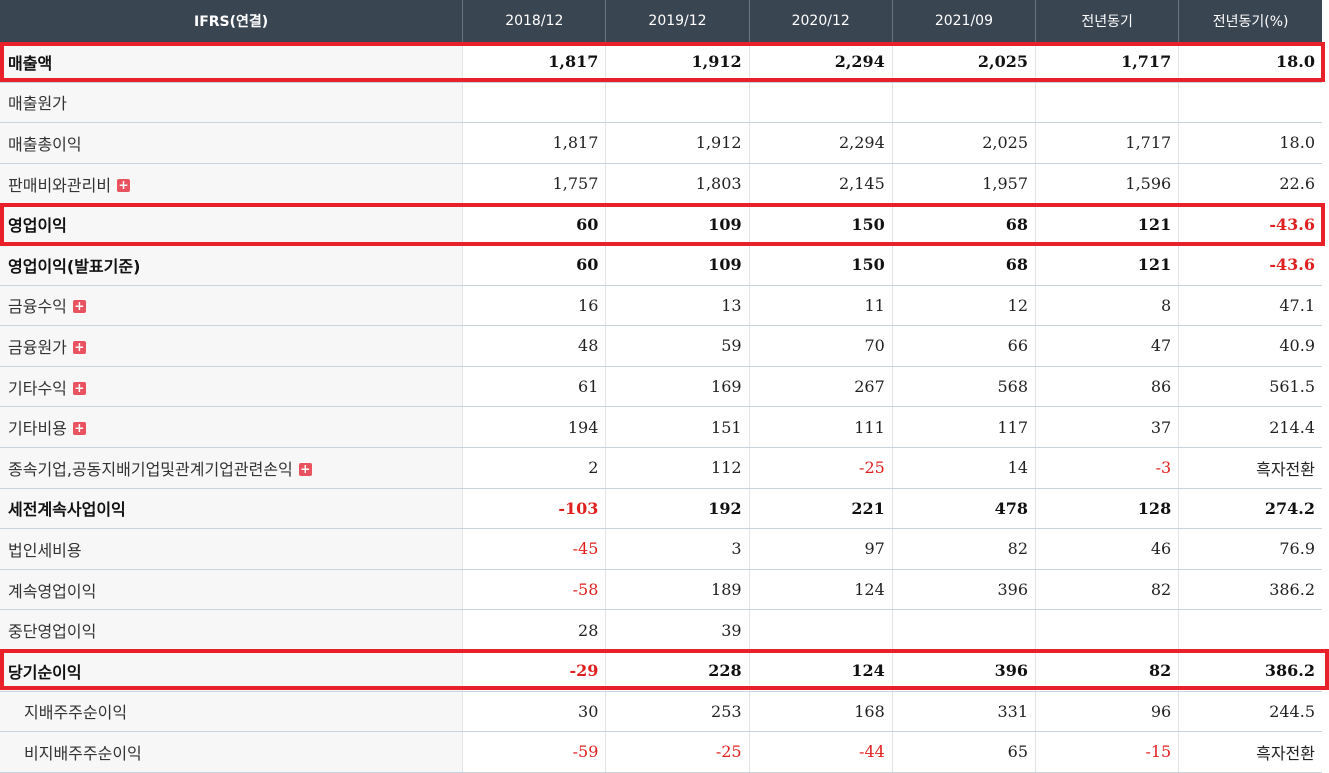  What do you see at coordinates (83, 753) in the screenshot?
I see `row-label: 비지배주주순이익` at bounding box center [83, 753].